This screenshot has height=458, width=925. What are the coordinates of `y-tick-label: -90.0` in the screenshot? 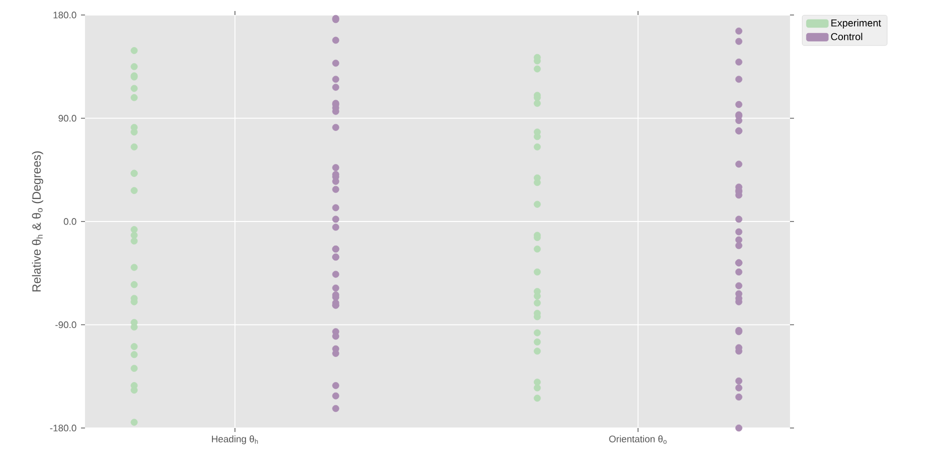 It's located at (65, 324).